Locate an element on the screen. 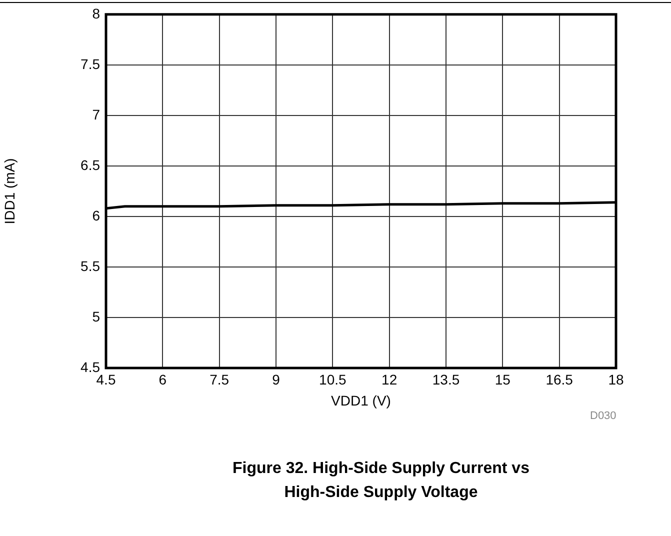 The image size is (671, 536). y-tick-label: 5 is located at coordinates (96, 316).